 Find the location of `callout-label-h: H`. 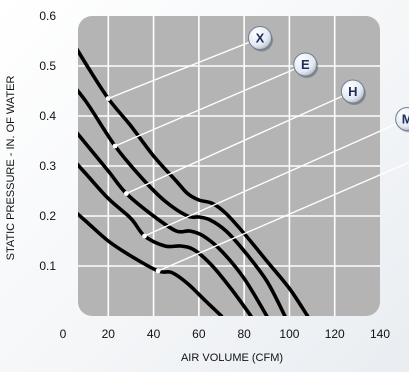

callout-label-h: H is located at coordinates (352, 91).